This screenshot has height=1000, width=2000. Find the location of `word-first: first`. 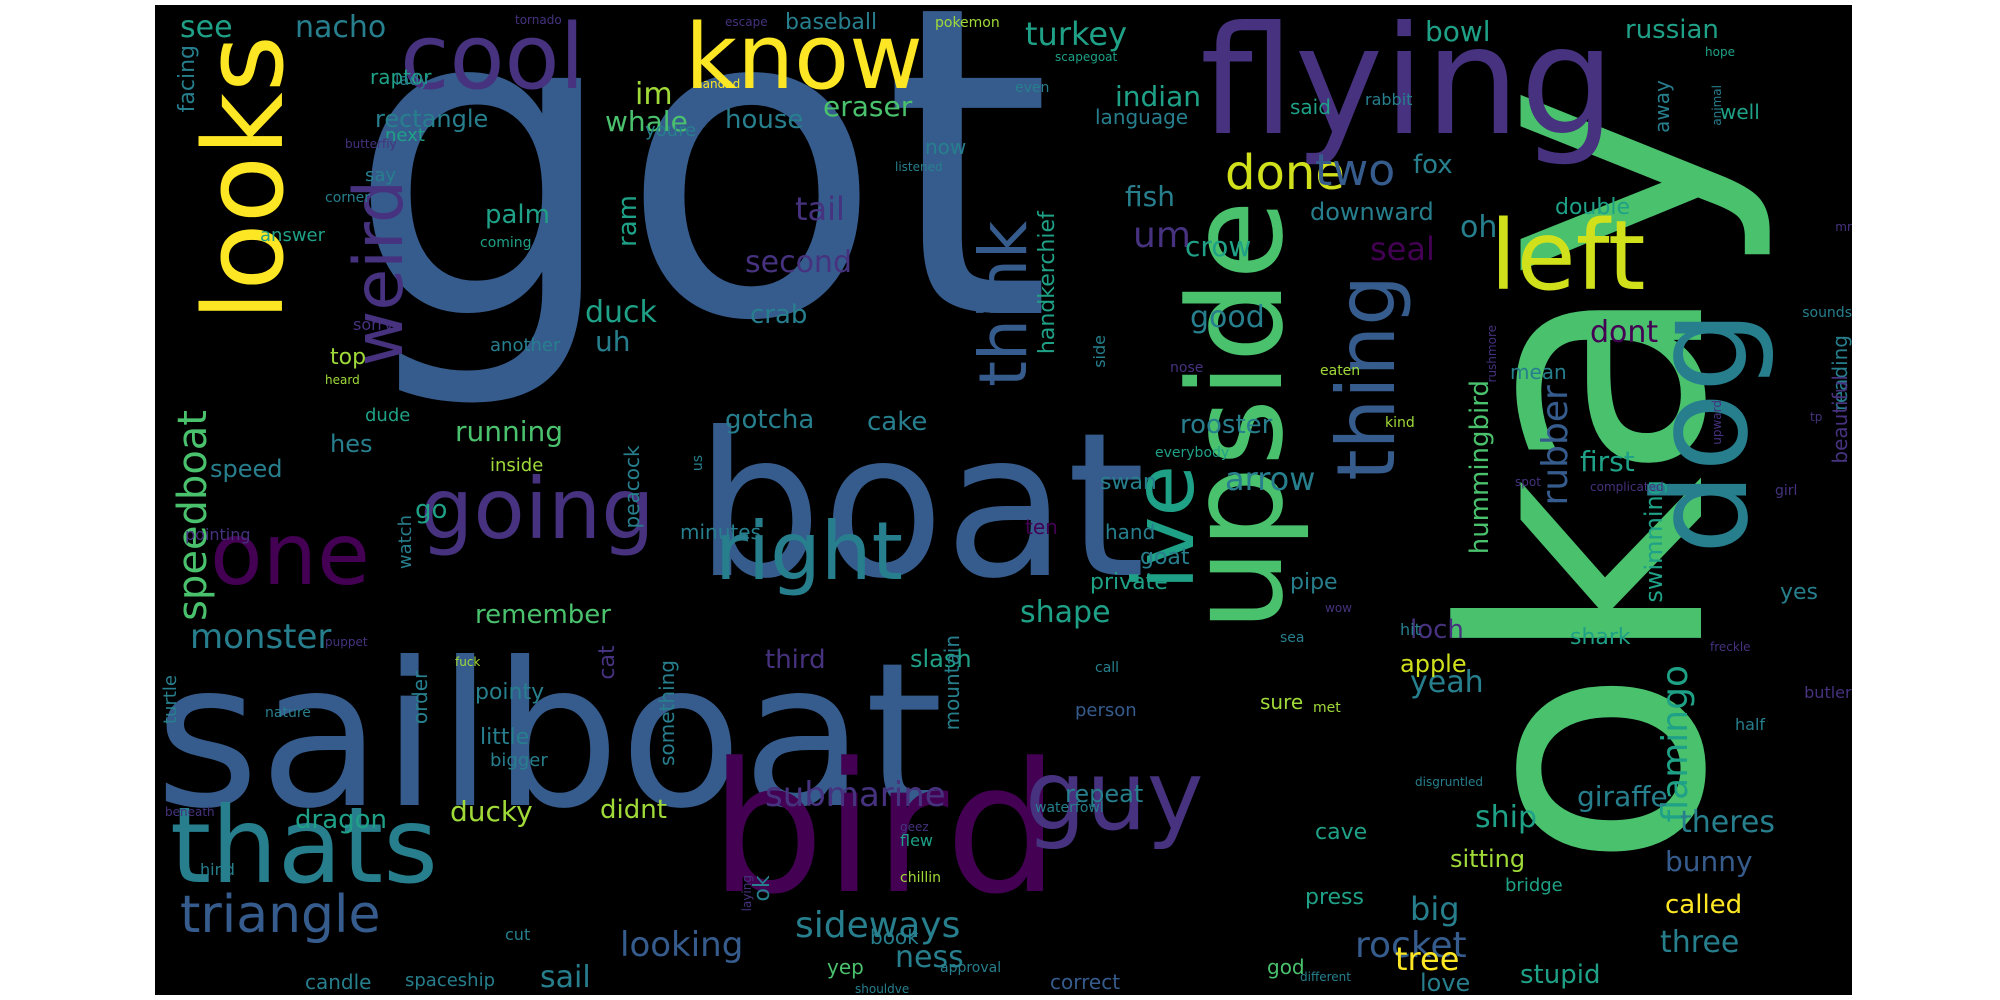

word-first: first is located at coordinates (1607, 461).